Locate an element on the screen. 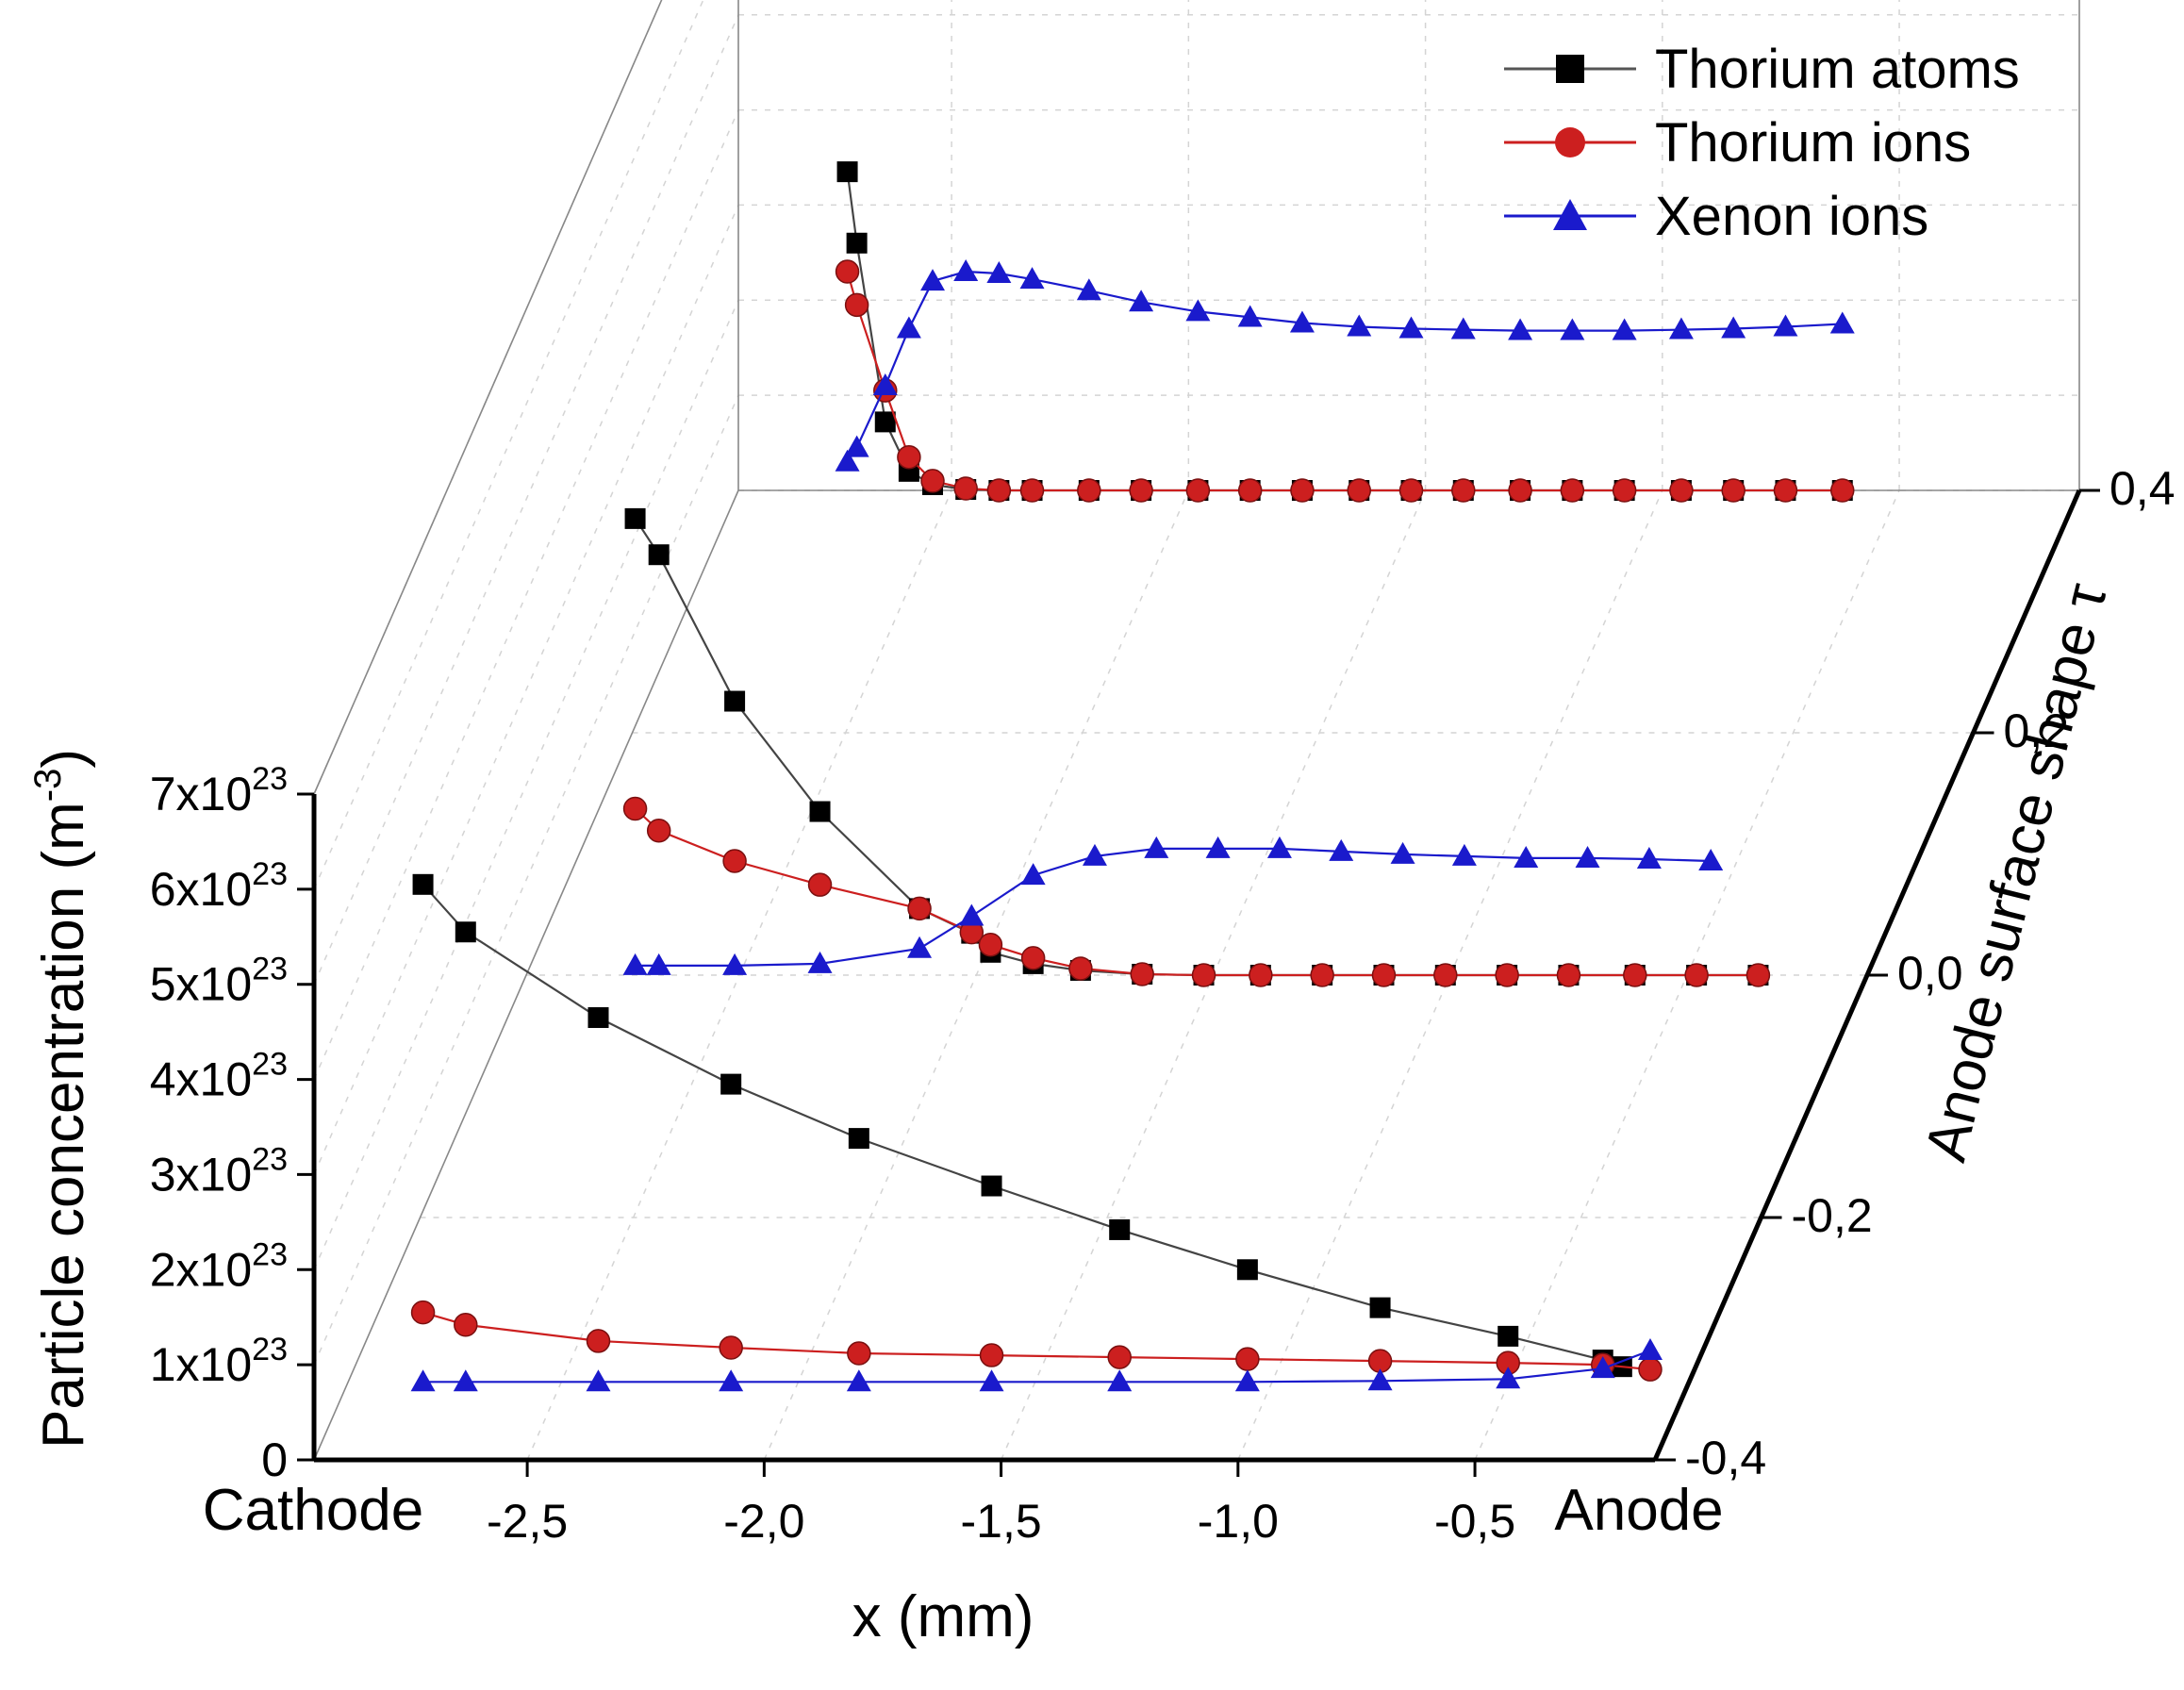 The image size is (2184, 1690). y-tick-label-base: 5x10 is located at coordinates (201, 985).